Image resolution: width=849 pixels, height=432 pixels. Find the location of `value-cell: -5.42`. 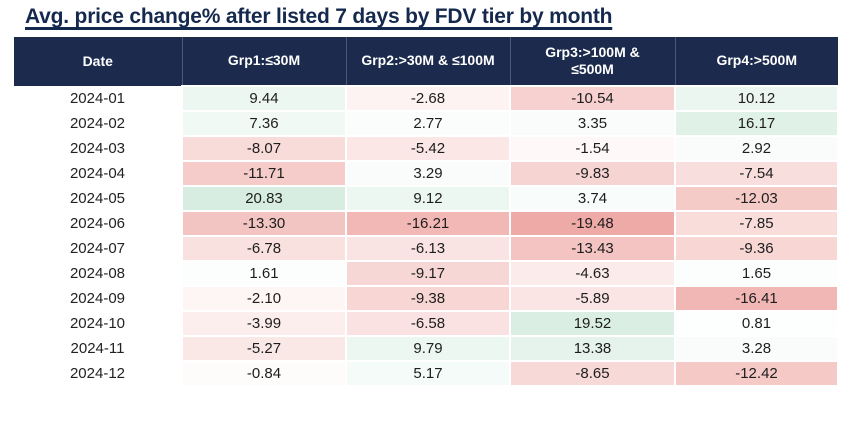

value-cell: -5.42 is located at coordinates (428, 148).